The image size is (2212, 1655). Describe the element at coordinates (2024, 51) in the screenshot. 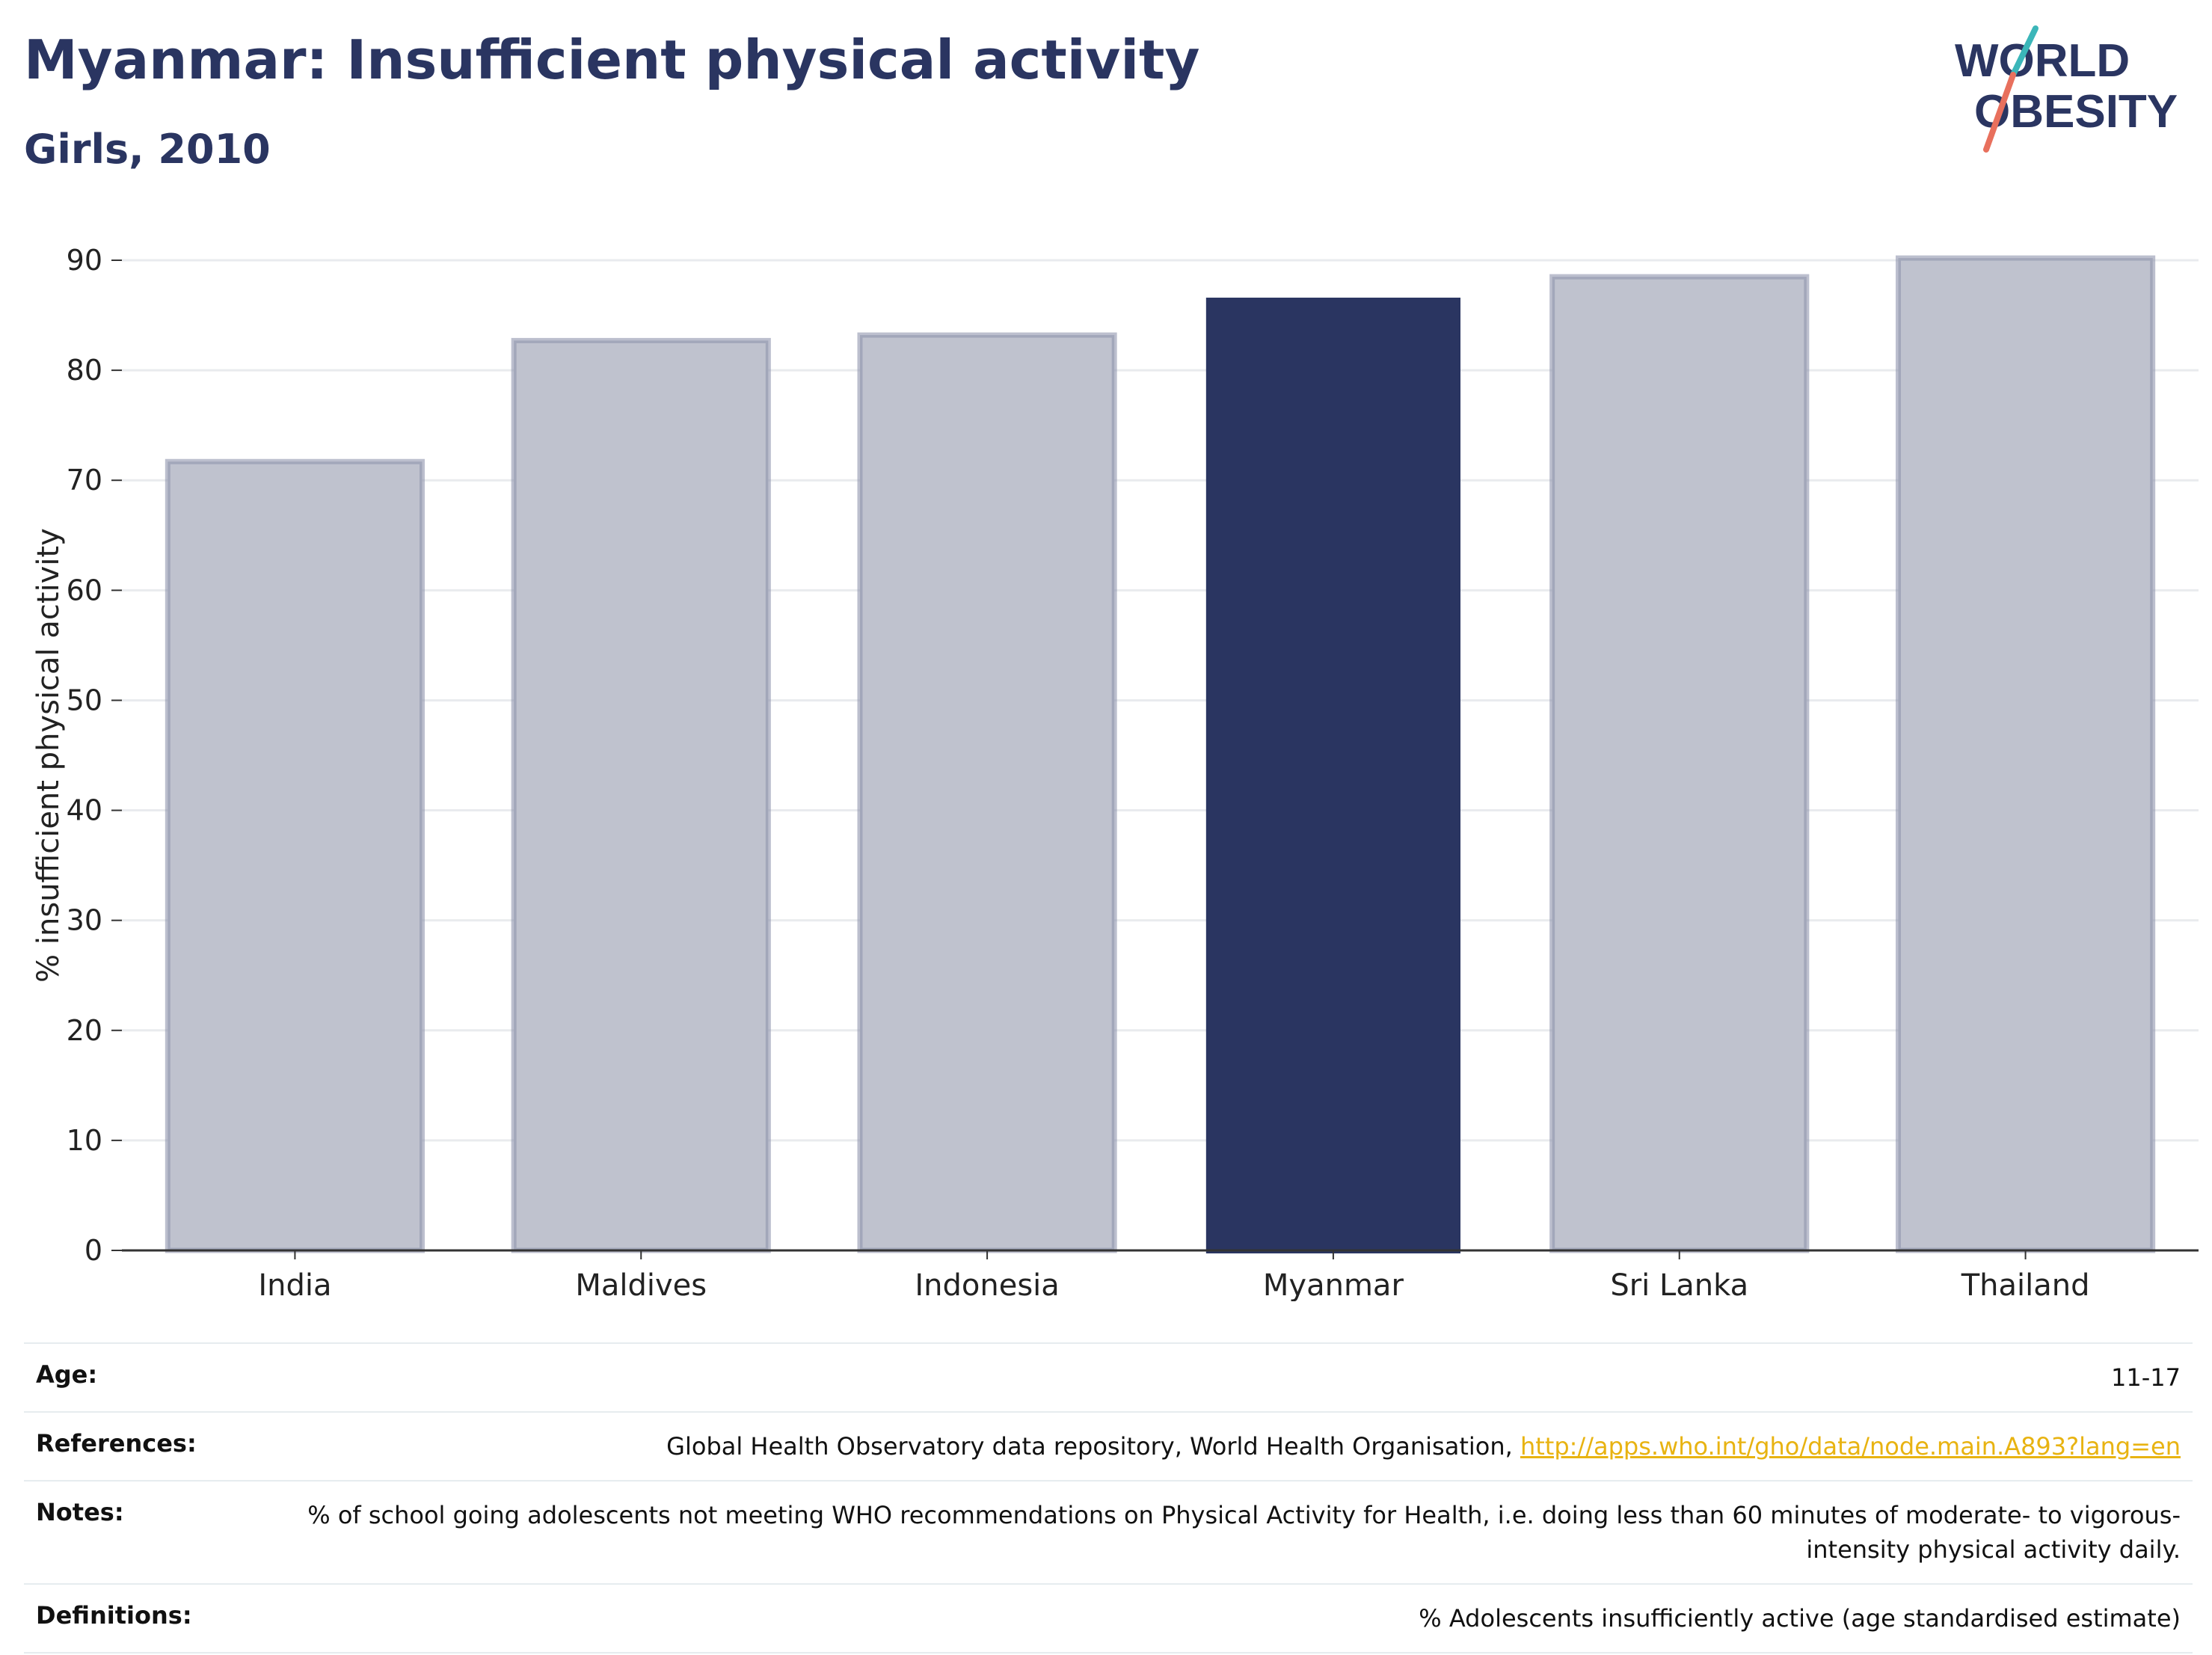

I see `logo-slash-teal` at that location.